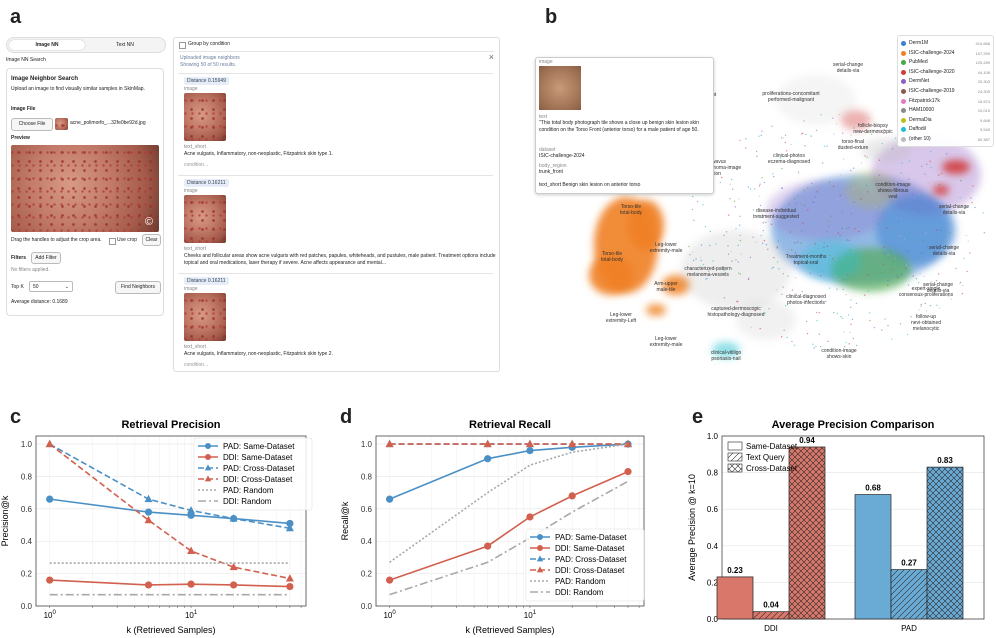  What do you see at coordinates (151, 240) in the screenshot?
I see `clear-button: Clear` at bounding box center [151, 240].